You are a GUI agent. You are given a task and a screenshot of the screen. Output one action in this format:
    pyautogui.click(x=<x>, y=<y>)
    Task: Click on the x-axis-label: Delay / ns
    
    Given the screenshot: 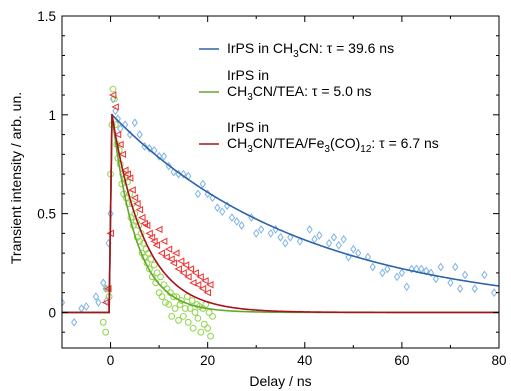 What is the action you would take?
    pyautogui.click(x=280, y=381)
    